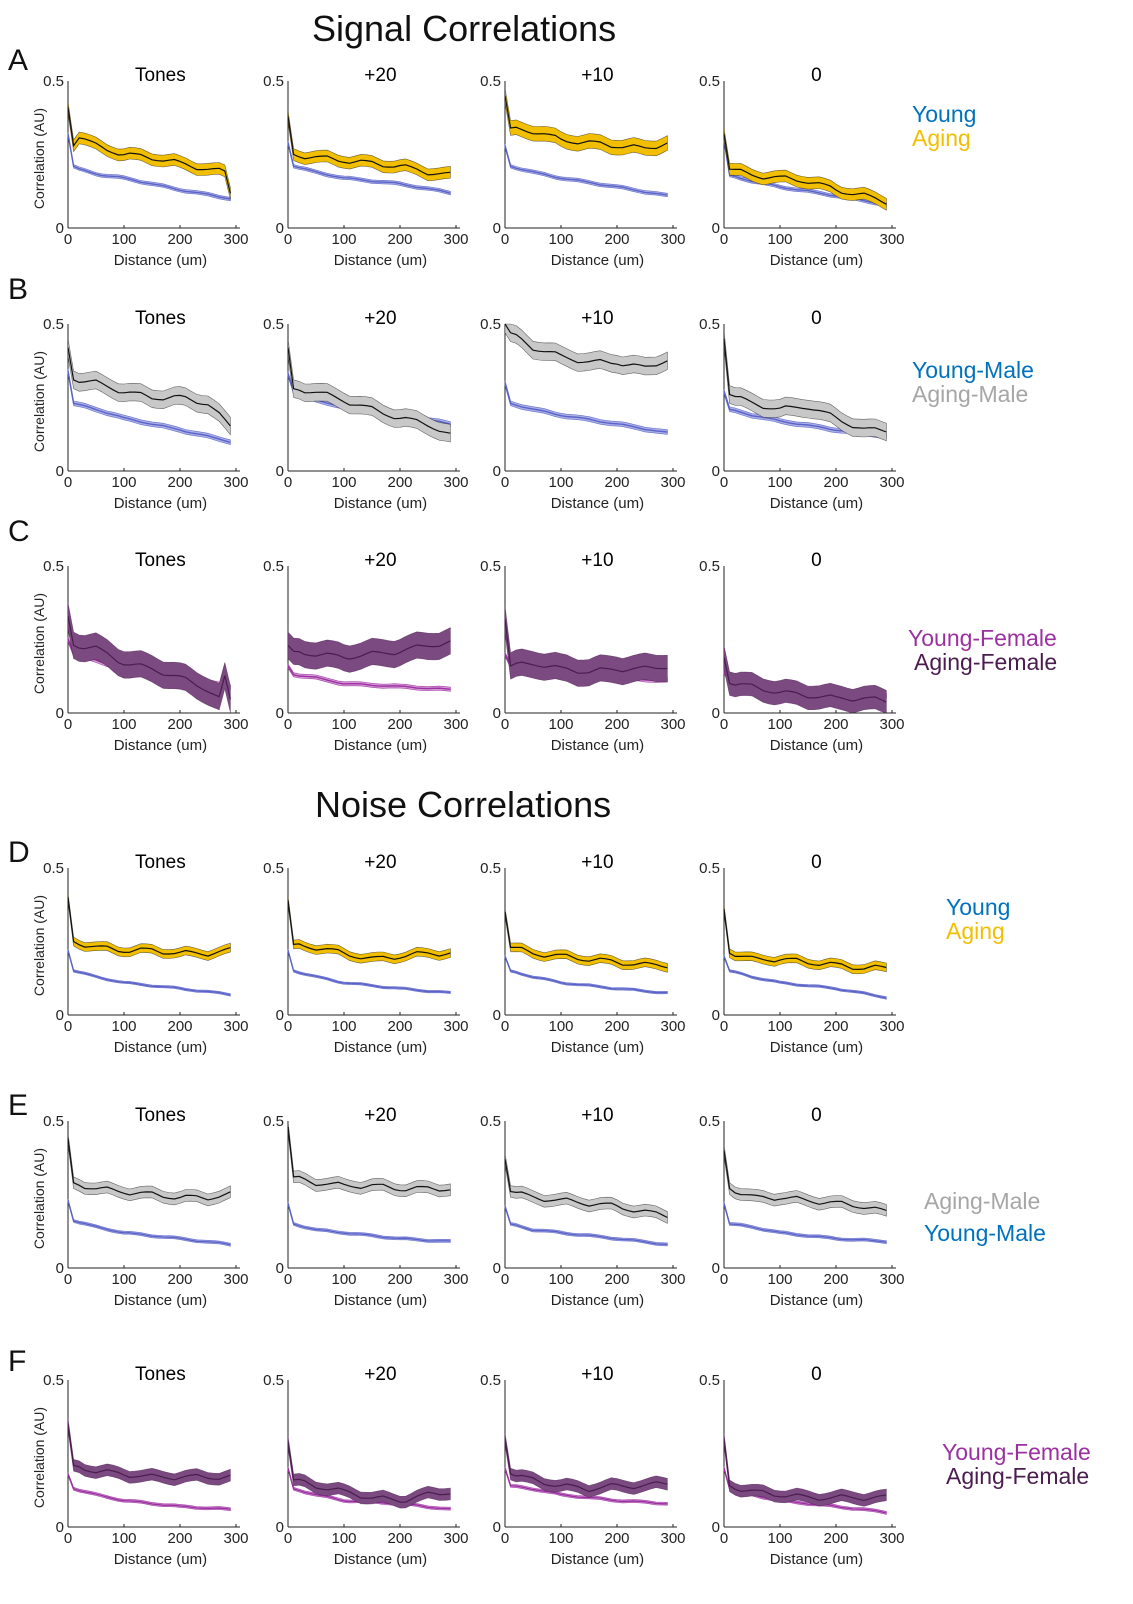 This screenshot has width=1133, height=1604. What do you see at coordinates (941, 138) in the screenshot?
I see `legend-entry-aging: Aging` at bounding box center [941, 138].